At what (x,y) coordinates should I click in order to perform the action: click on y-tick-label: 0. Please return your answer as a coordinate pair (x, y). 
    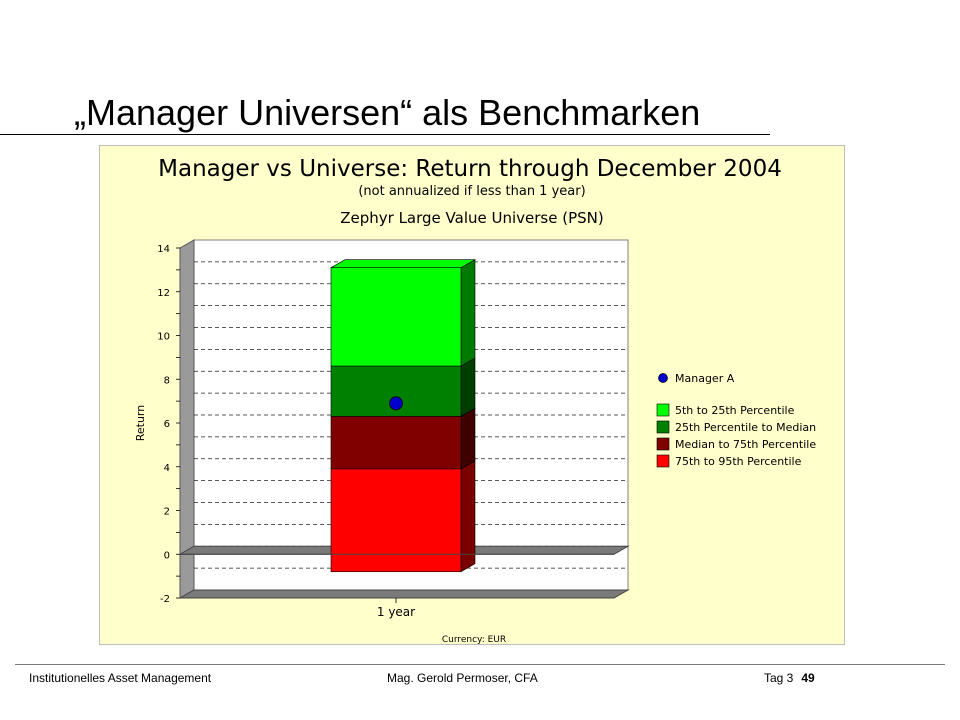
    Looking at the image, I should click on (167, 555).